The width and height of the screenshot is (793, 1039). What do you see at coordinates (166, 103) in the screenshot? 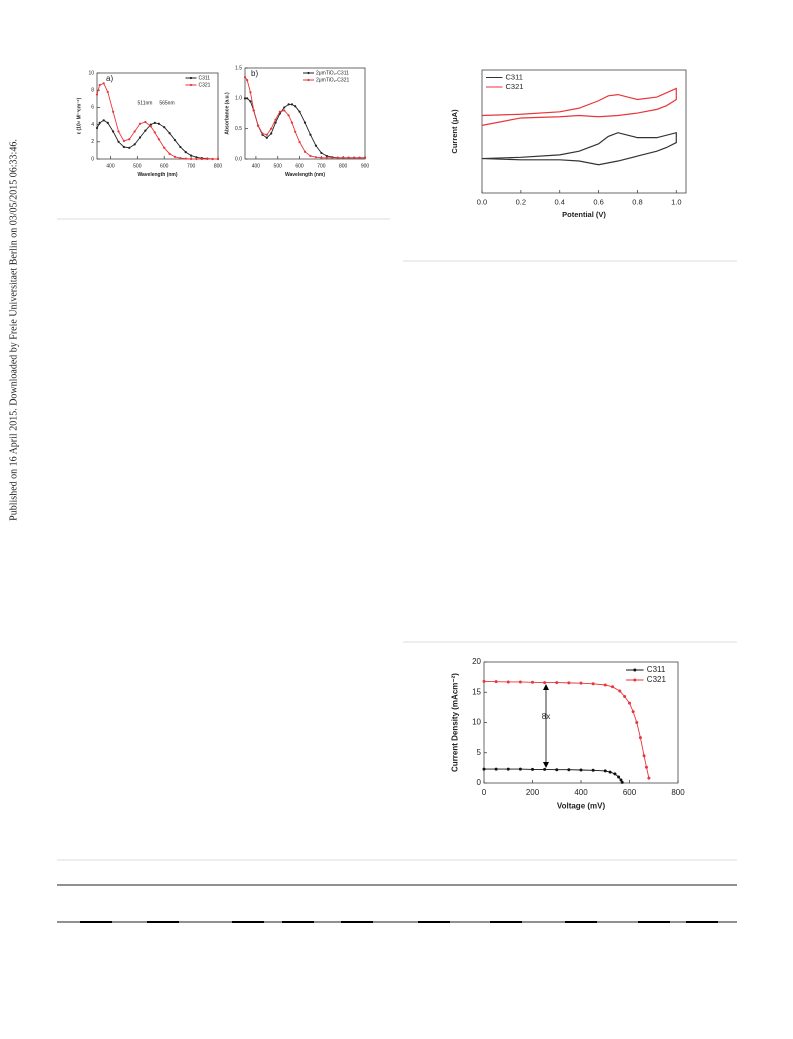
I see `annotation: 565nm` at bounding box center [166, 103].